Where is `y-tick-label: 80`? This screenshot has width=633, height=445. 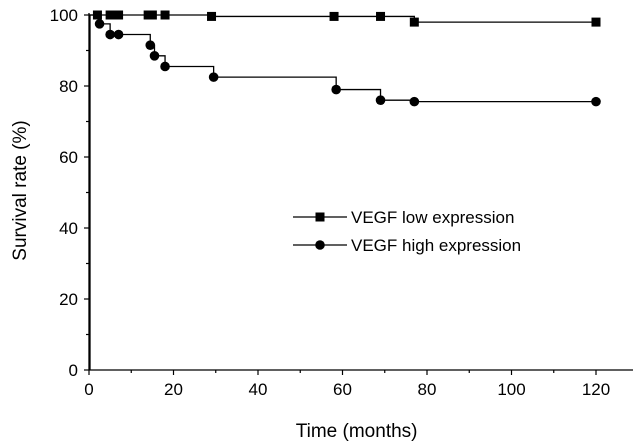 y-tick-label: 80 is located at coordinates (68, 86).